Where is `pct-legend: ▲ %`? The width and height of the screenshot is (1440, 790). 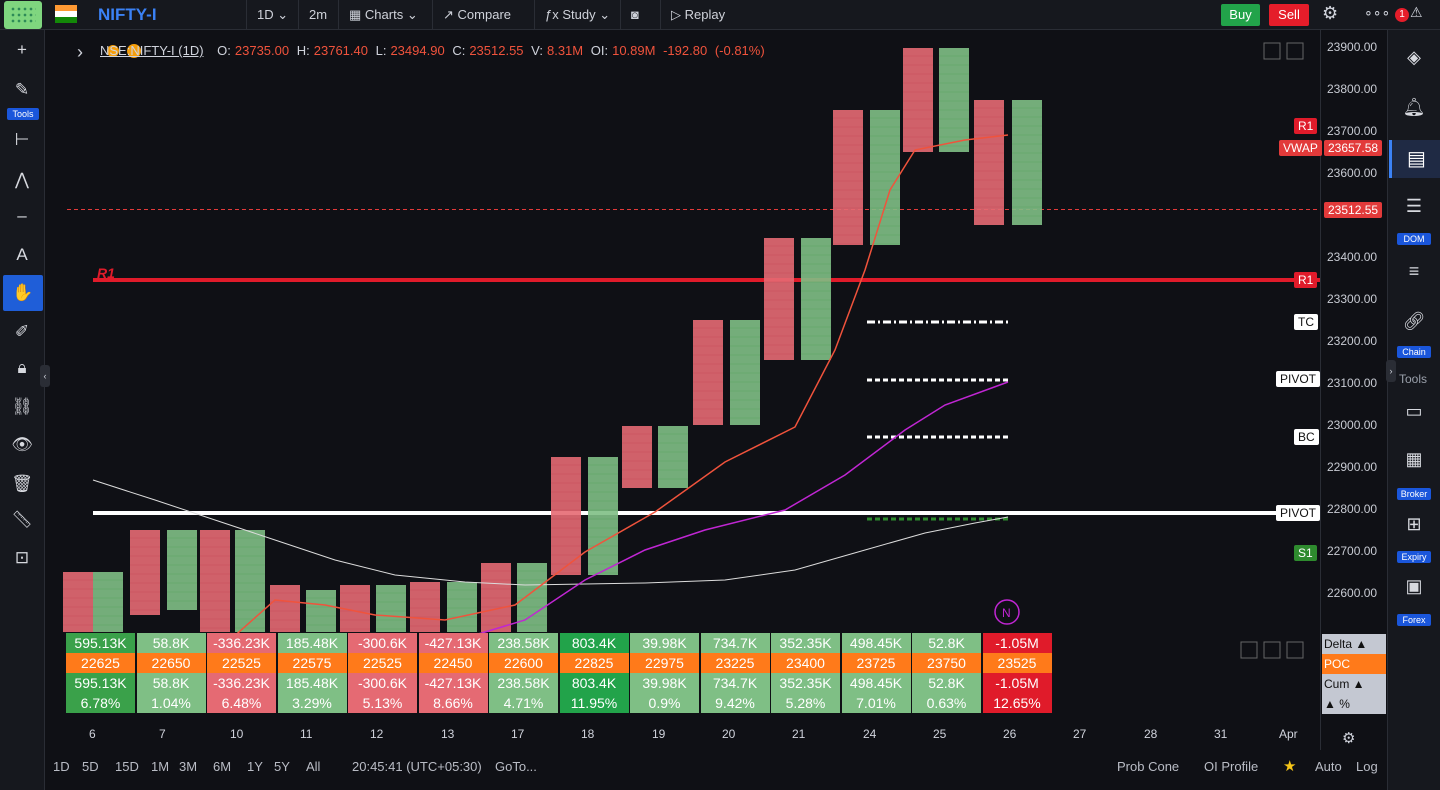
pct-legend: ▲ % is located at coordinates (1354, 704).